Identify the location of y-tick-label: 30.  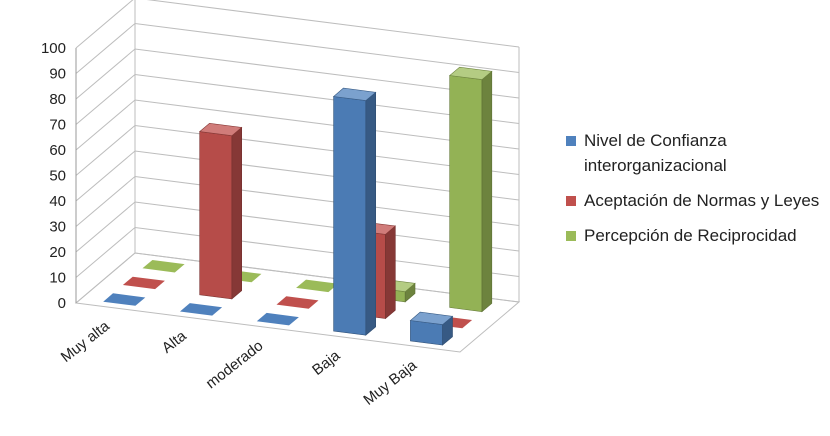
(57, 227).